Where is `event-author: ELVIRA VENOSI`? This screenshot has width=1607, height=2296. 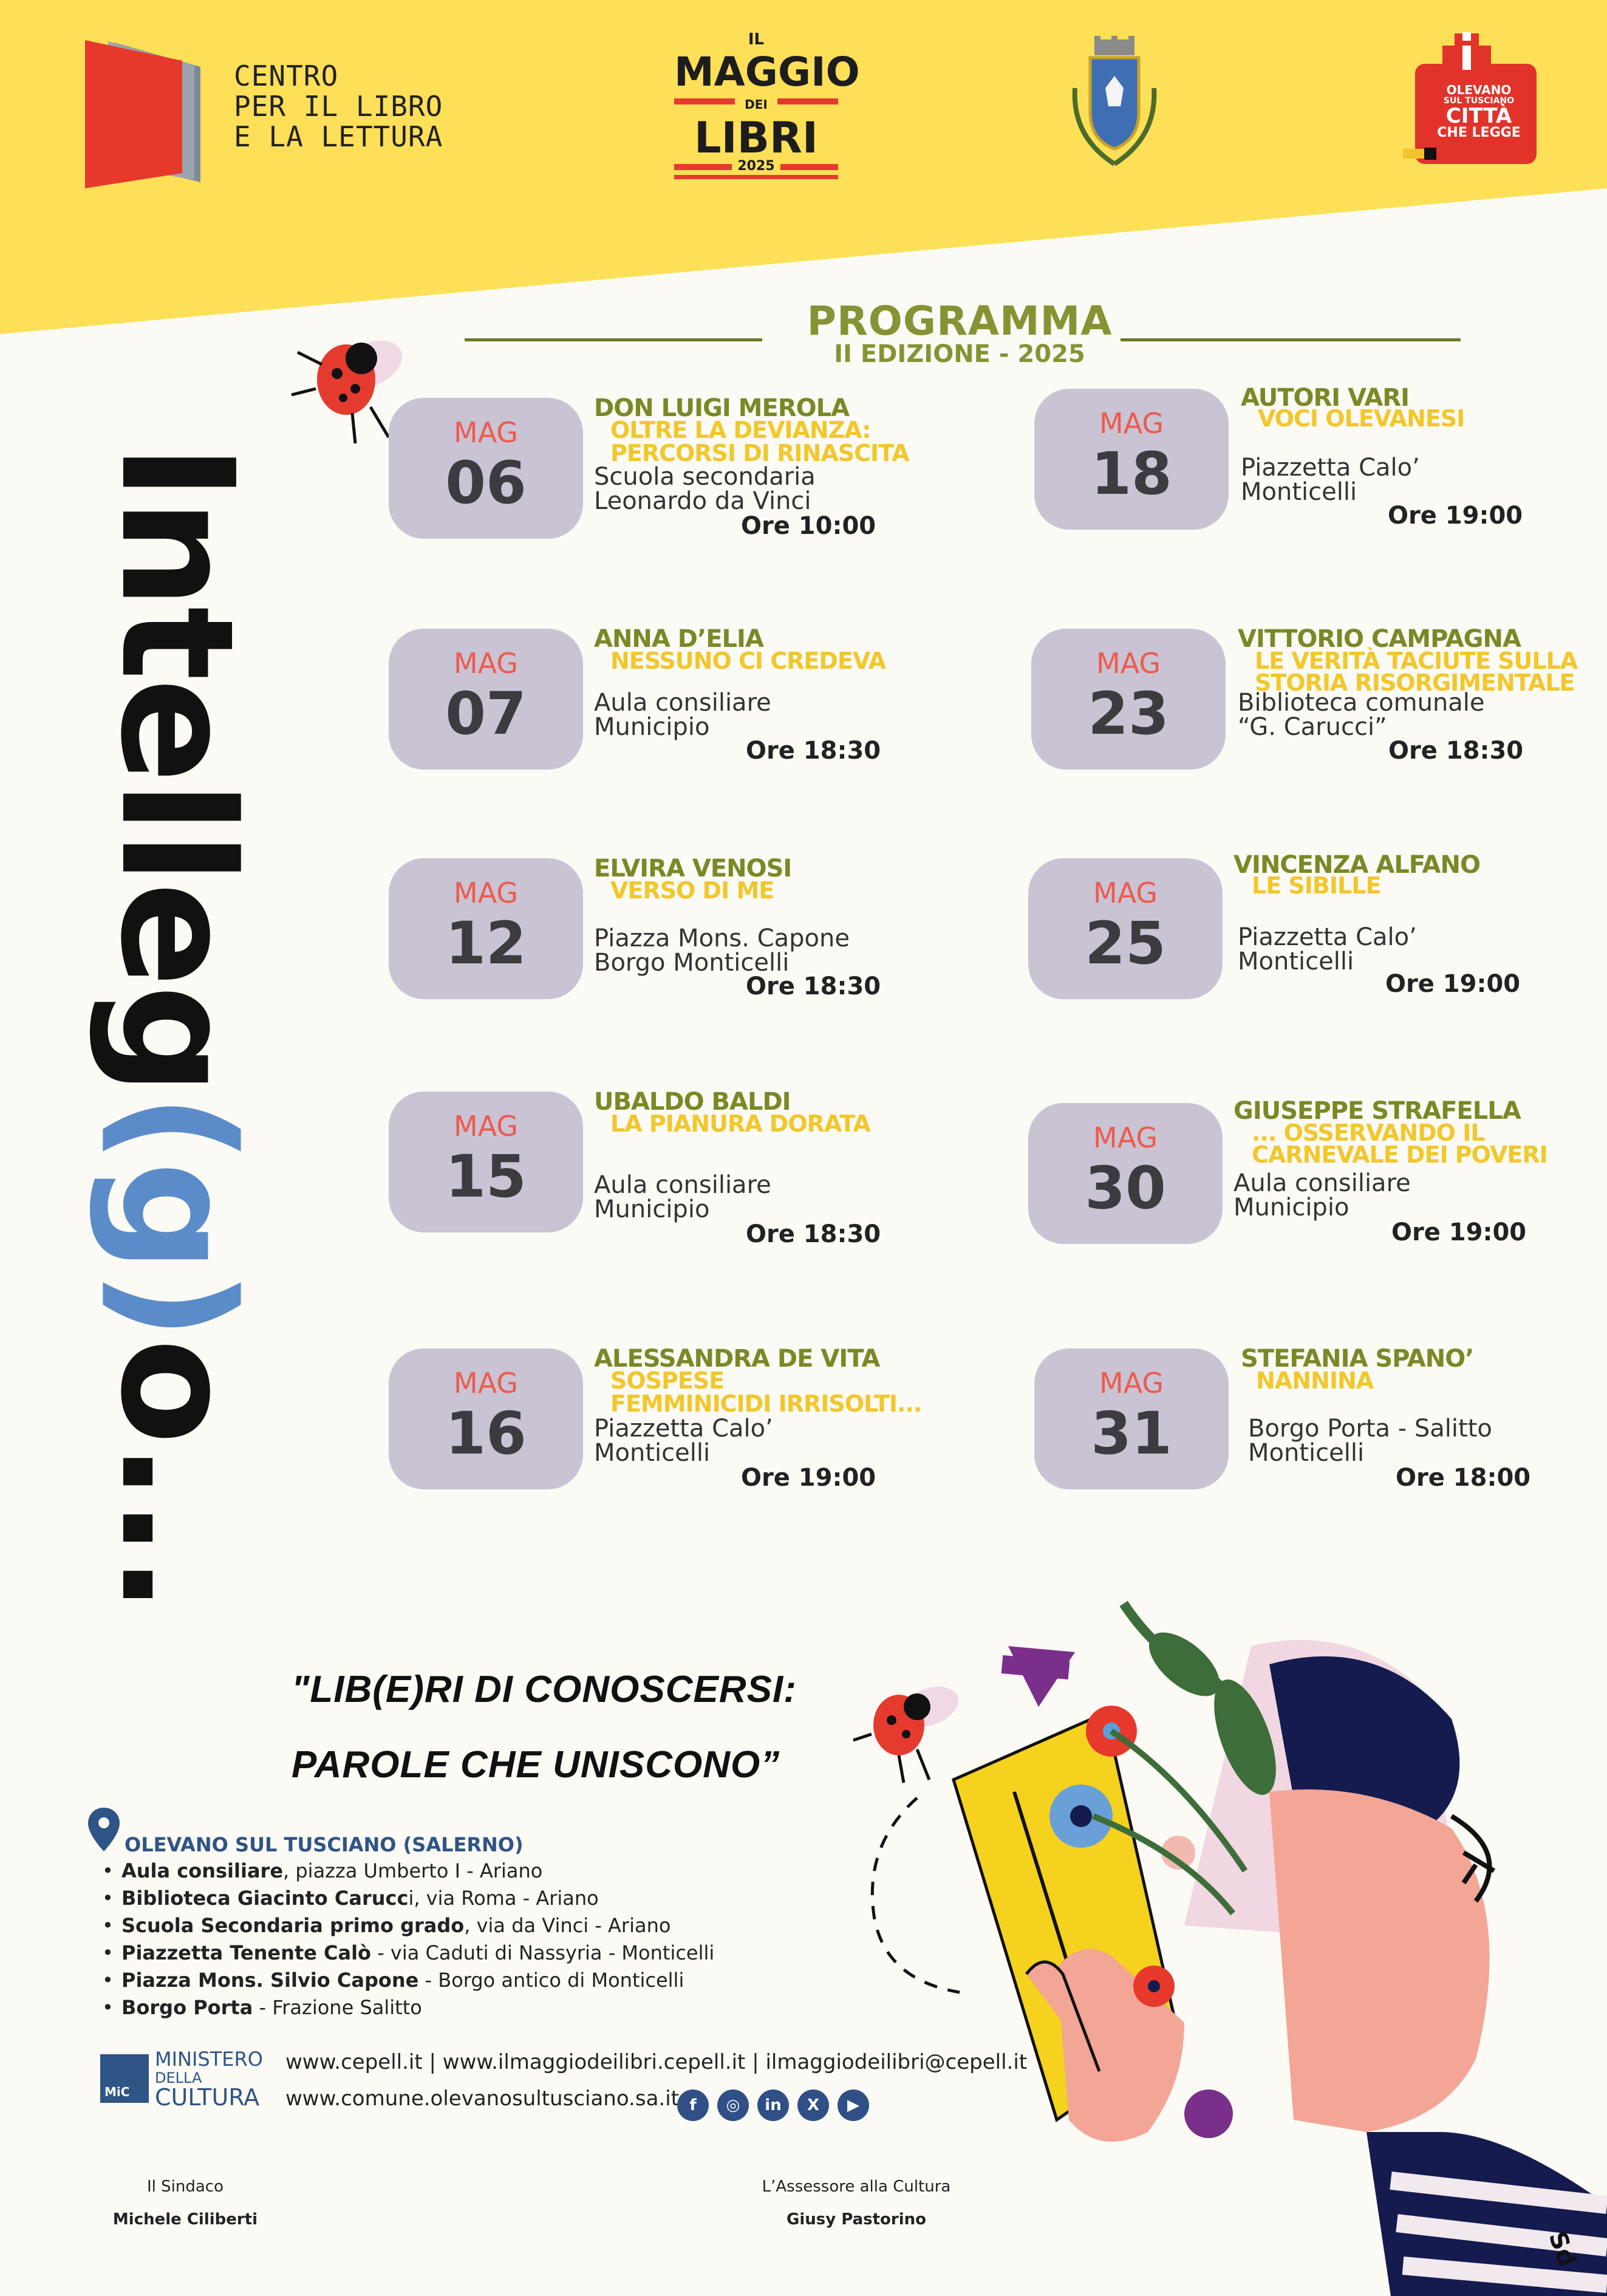 event-author: ELVIRA VENOSI is located at coordinates (693, 869).